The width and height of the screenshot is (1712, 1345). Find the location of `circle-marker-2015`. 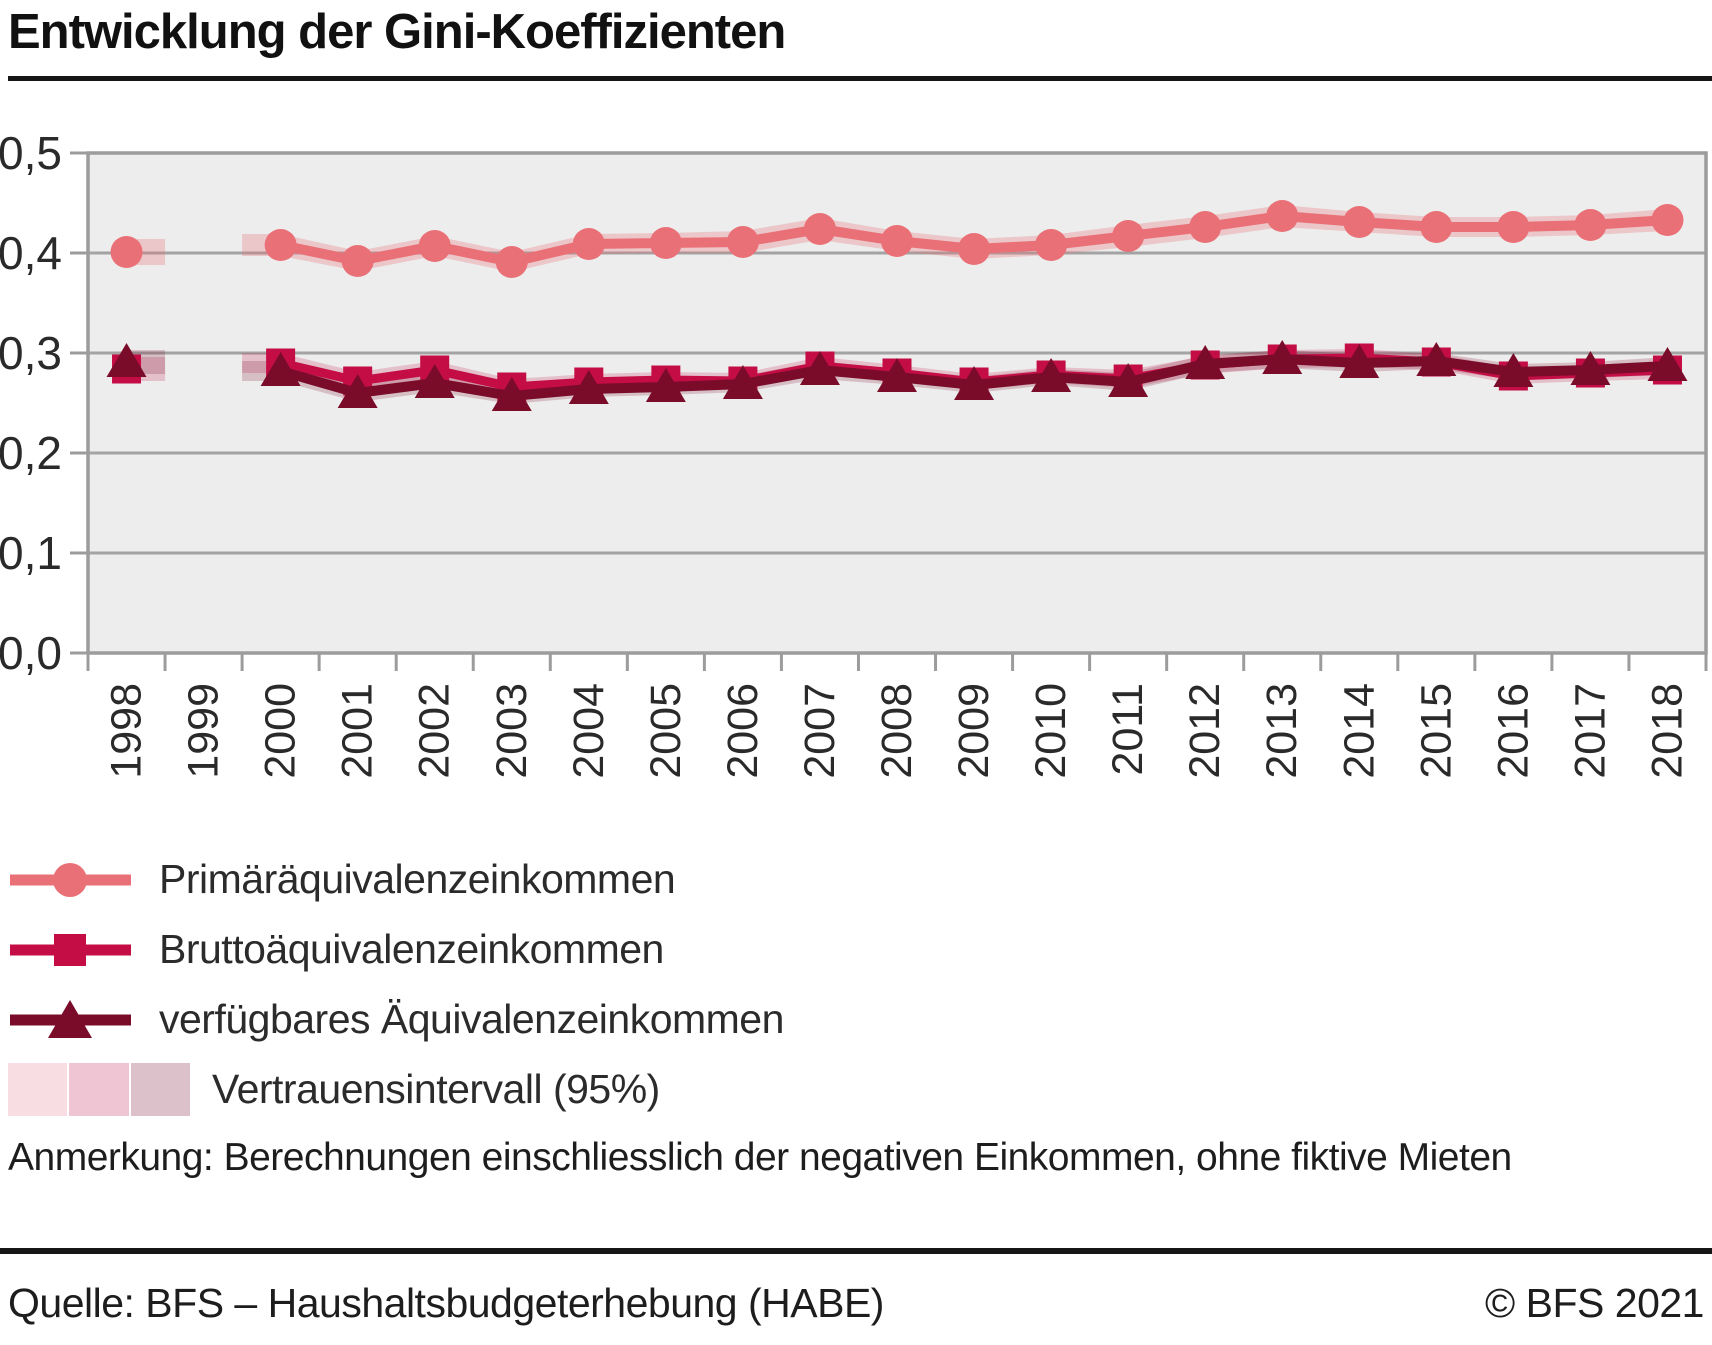

circle-marker-2015 is located at coordinates (1436, 226).